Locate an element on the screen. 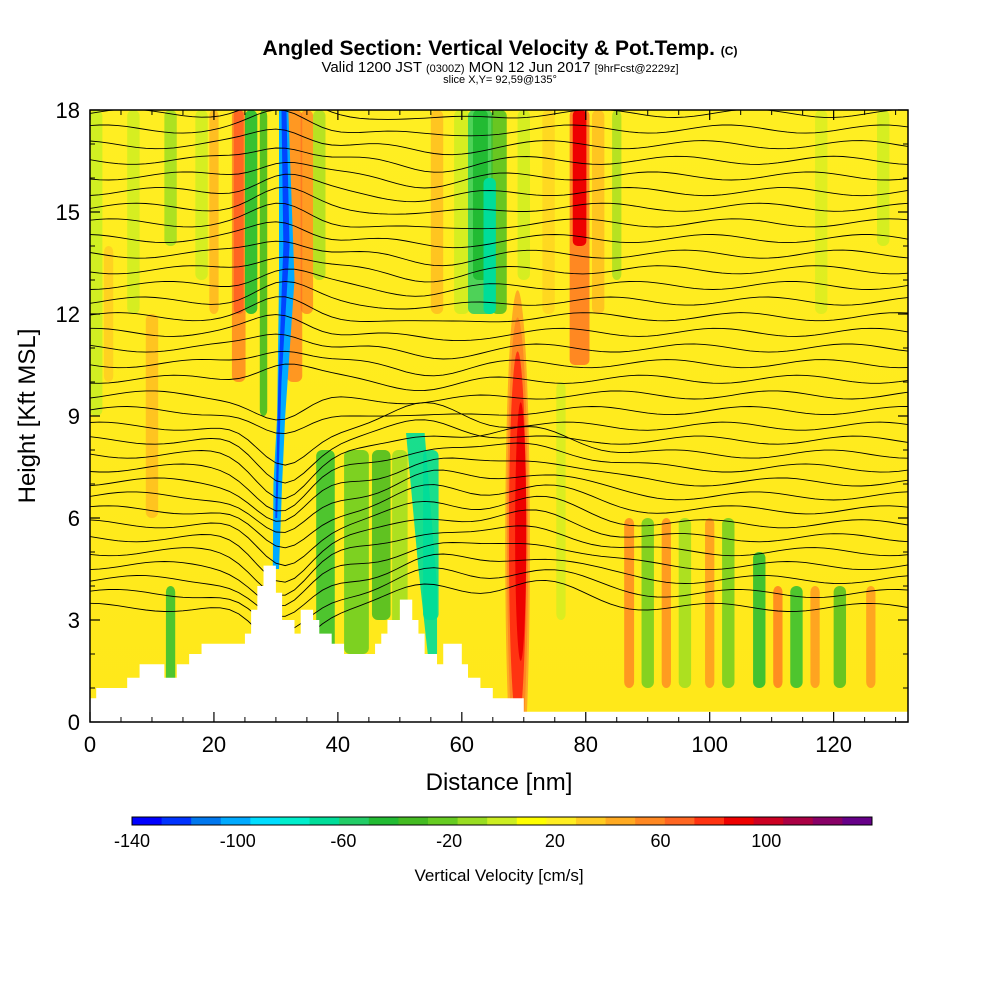 This screenshot has width=1000, height=1000. colorbar-tick-label: 100 is located at coordinates (766, 841).